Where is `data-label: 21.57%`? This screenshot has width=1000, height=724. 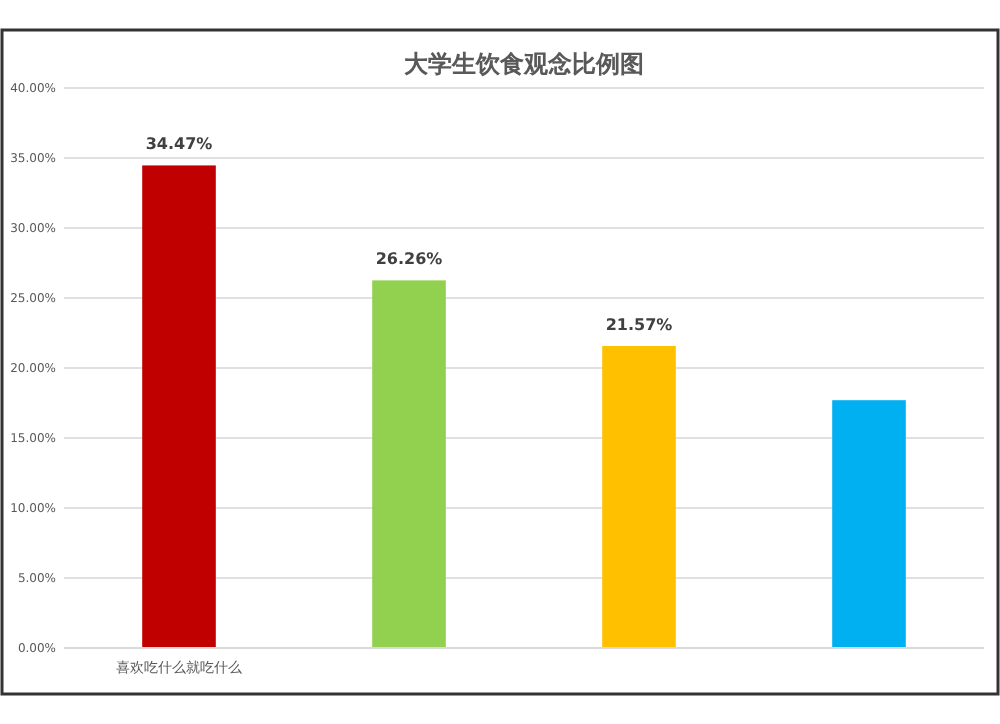 data-label: 21.57% is located at coordinates (639, 325).